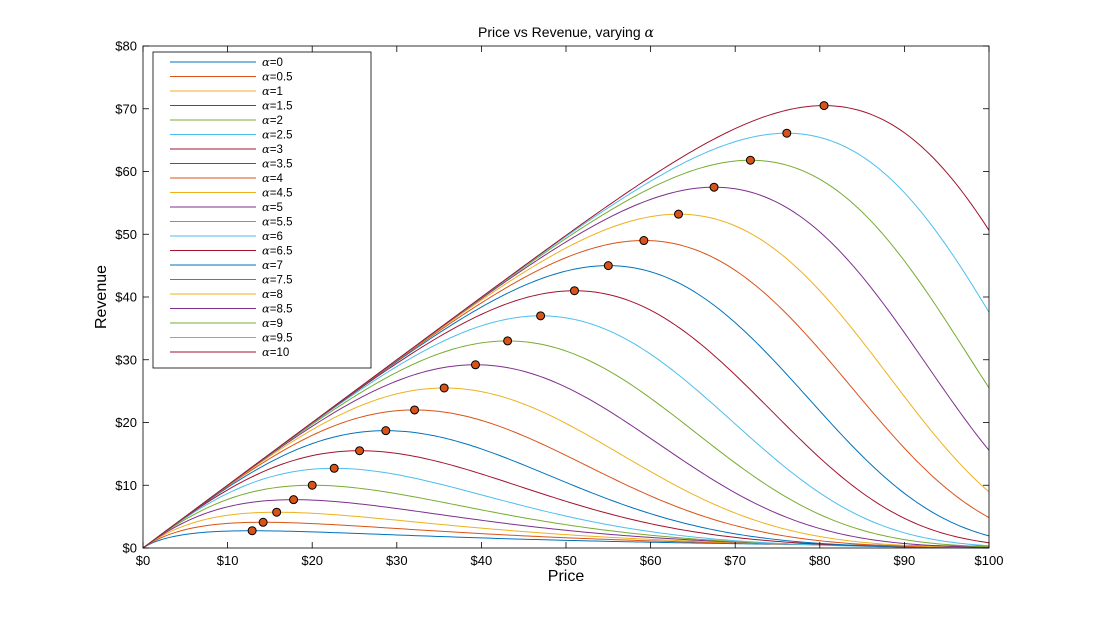 The width and height of the screenshot is (1094, 617). What do you see at coordinates (272, 294) in the screenshot?
I see `legend-entry: α=8` at bounding box center [272, 294].